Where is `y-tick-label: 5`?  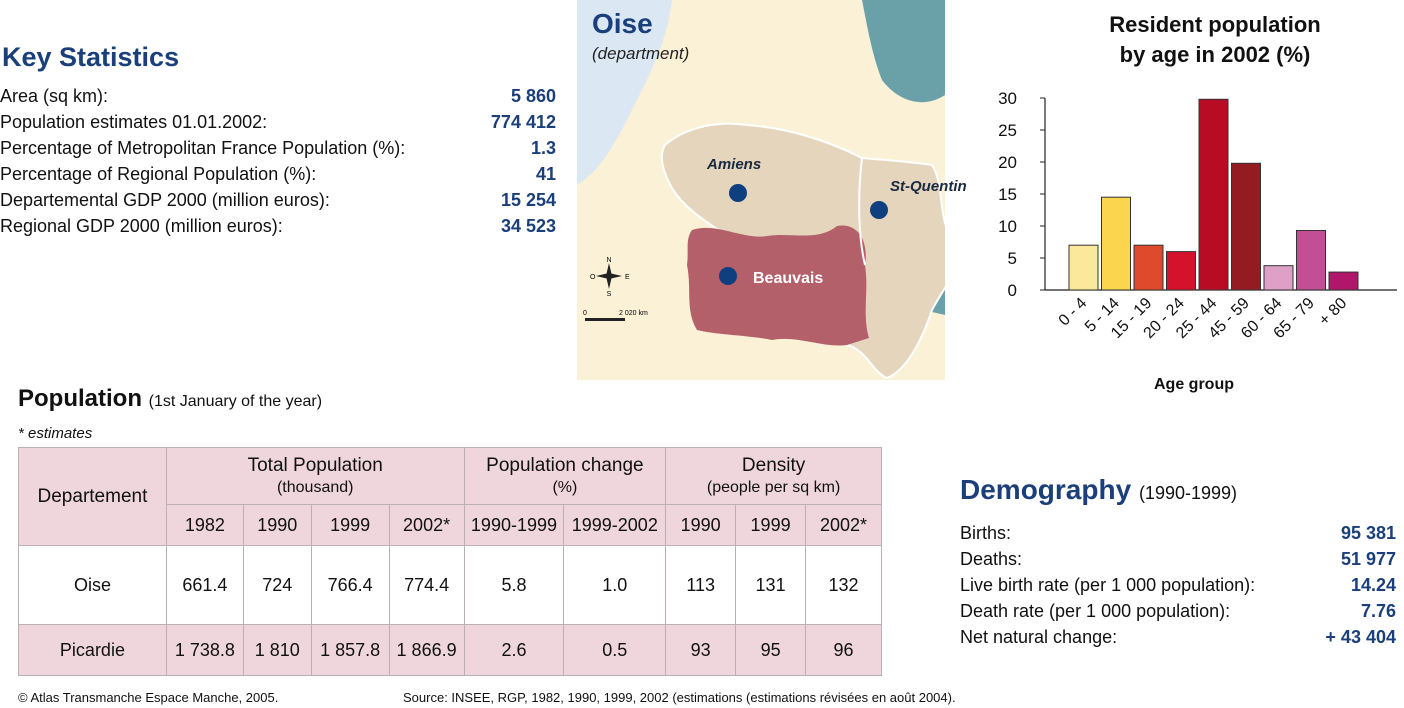 y-tick-label: 5 is located at coordinates (1012, 258).